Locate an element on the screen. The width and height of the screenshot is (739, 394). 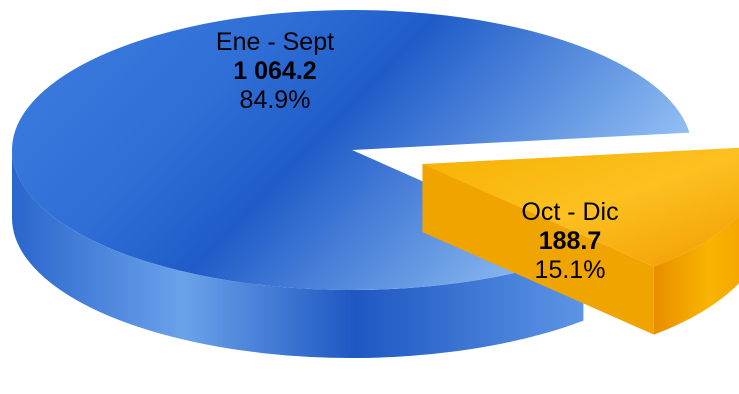
slice-value-ene-sept: 1 064.2 is located at coordinates (275, 71).